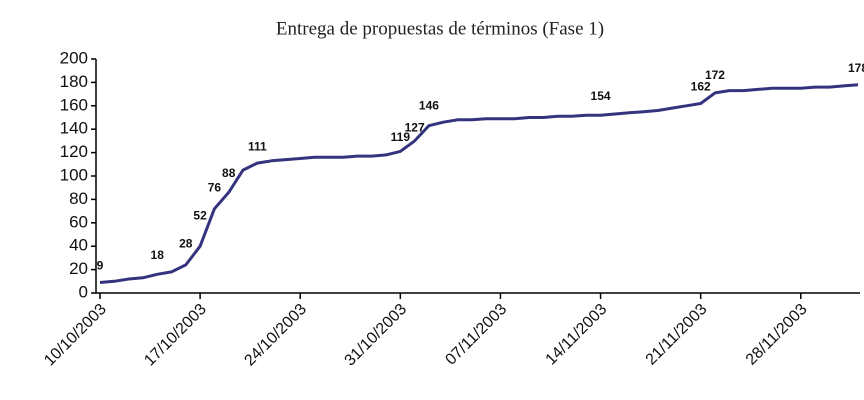 This screenshot has width=864, height=400. I want to click on y-tick-label: 140, so click(74, 128).